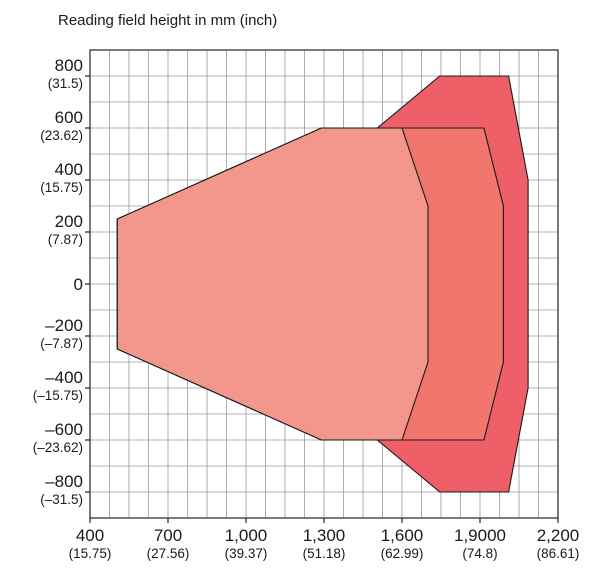  What do you see at coordinates (90, 553) in the screenshot?
I see `x-tick-sublabel: (15.75)` at bounding box center [90, 553].